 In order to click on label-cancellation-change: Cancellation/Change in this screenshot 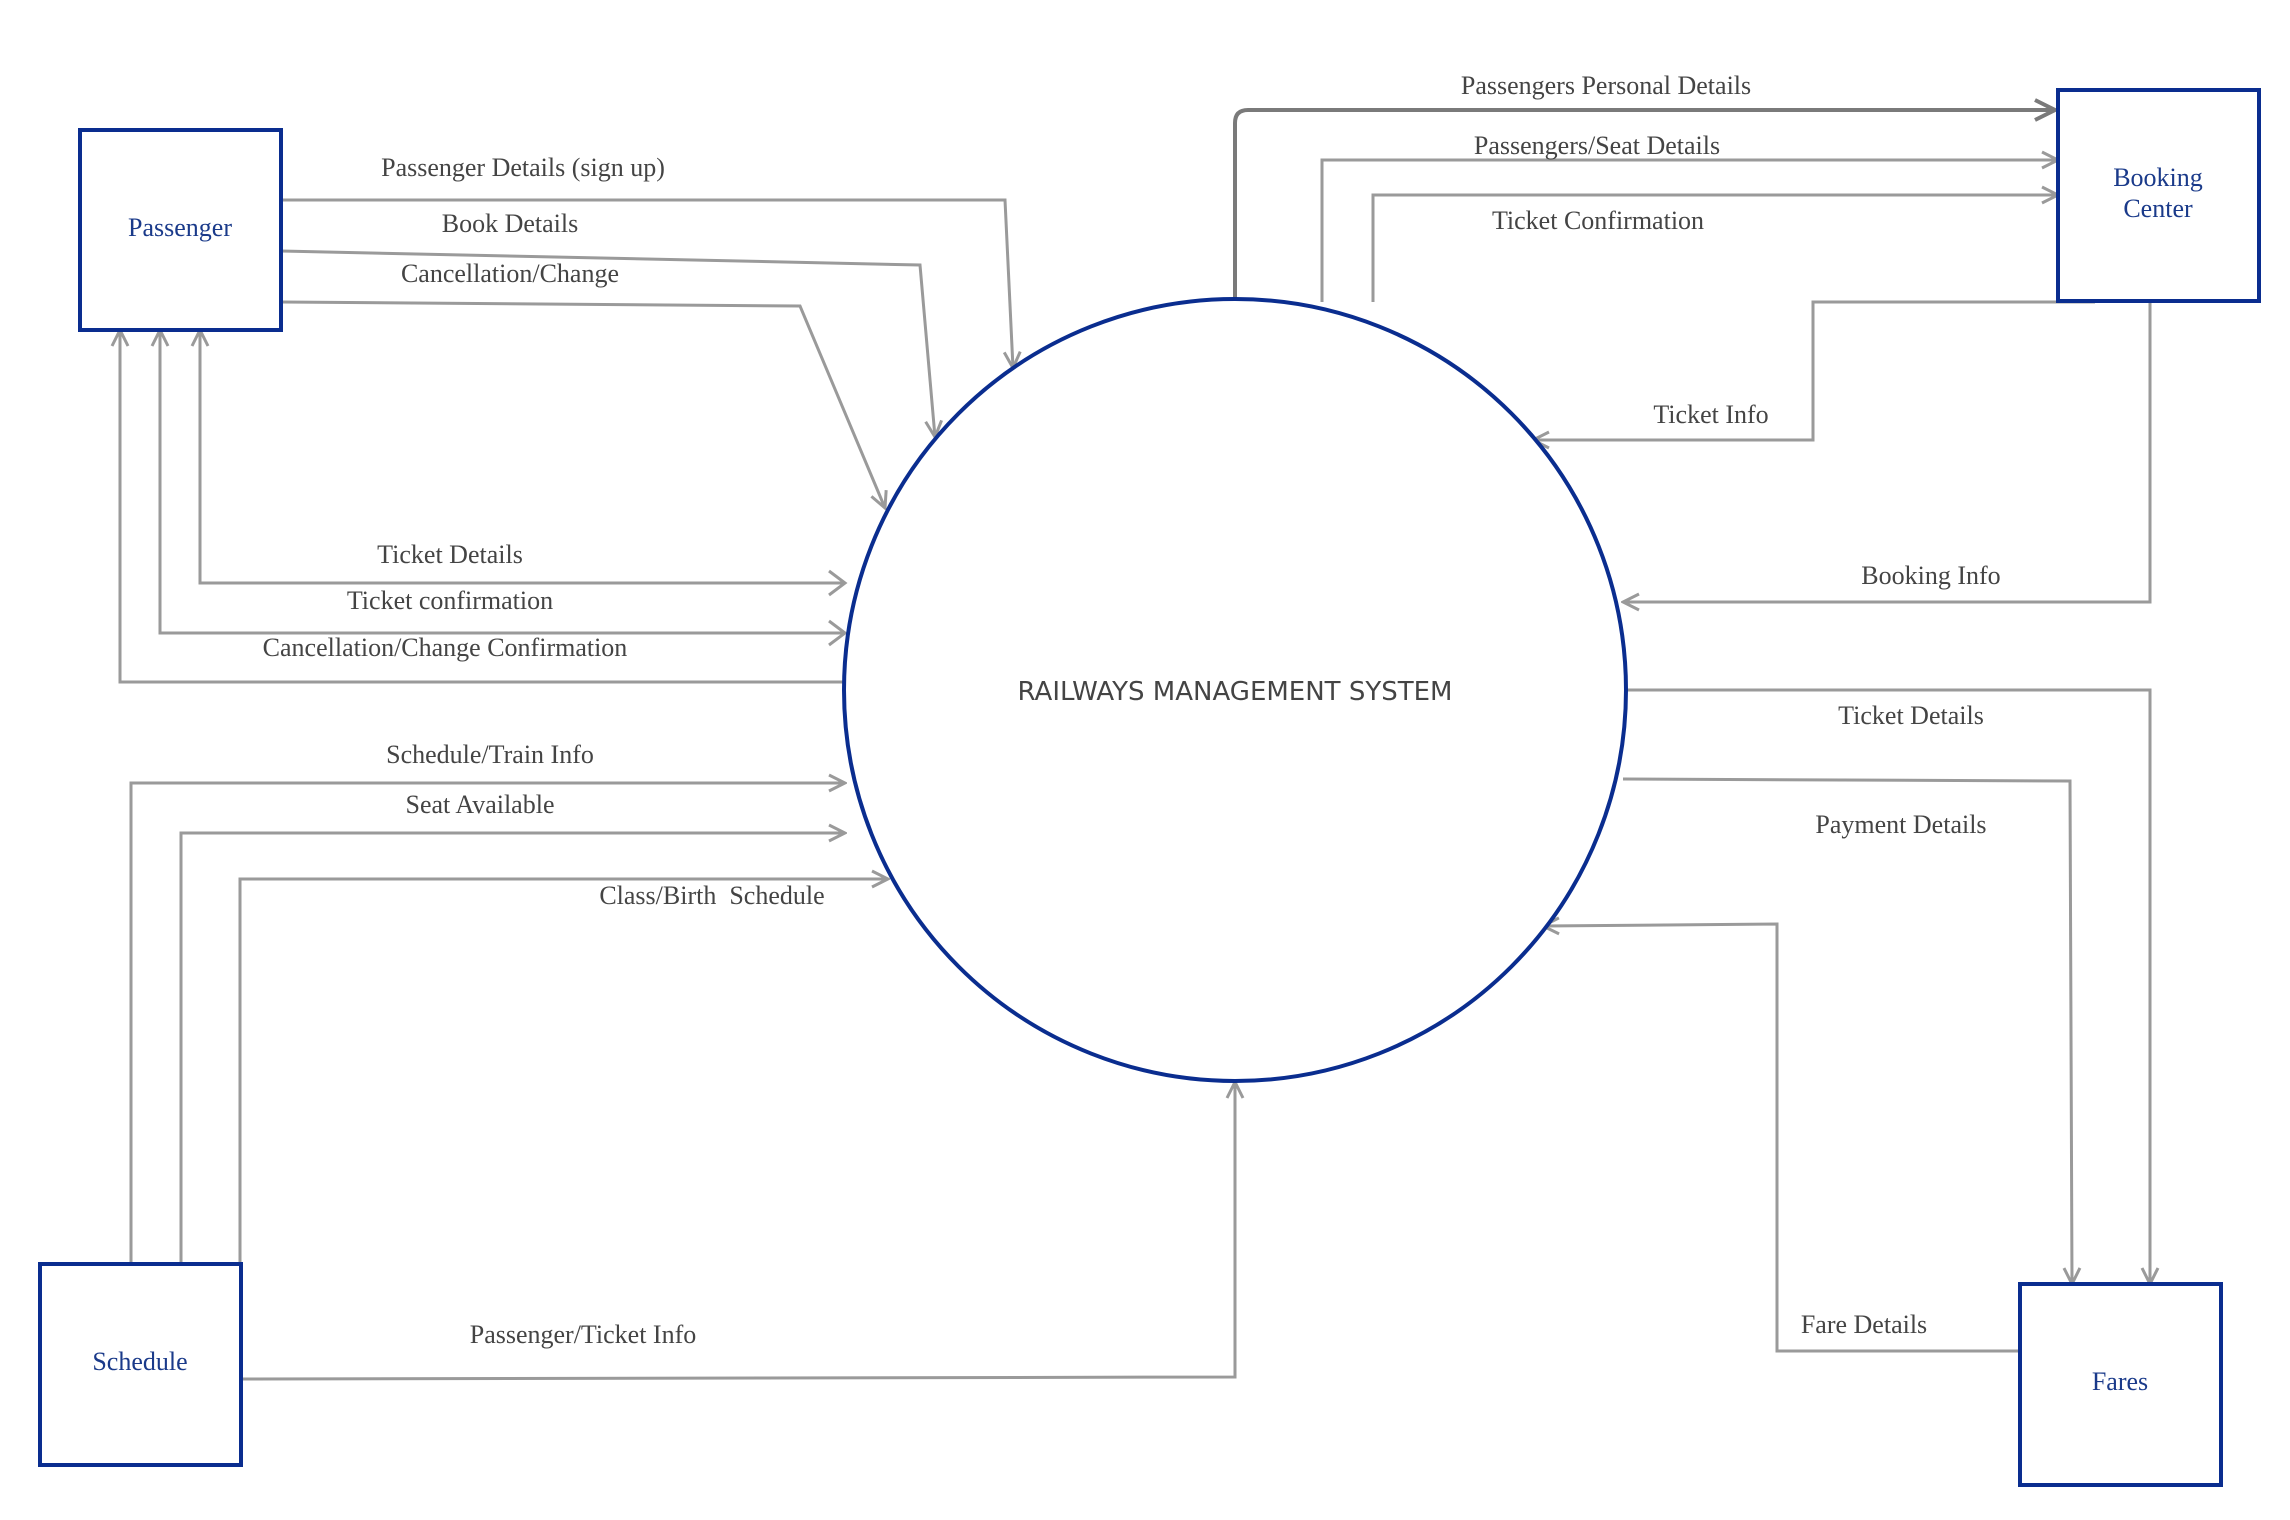, I will do `click(510, 273)`.